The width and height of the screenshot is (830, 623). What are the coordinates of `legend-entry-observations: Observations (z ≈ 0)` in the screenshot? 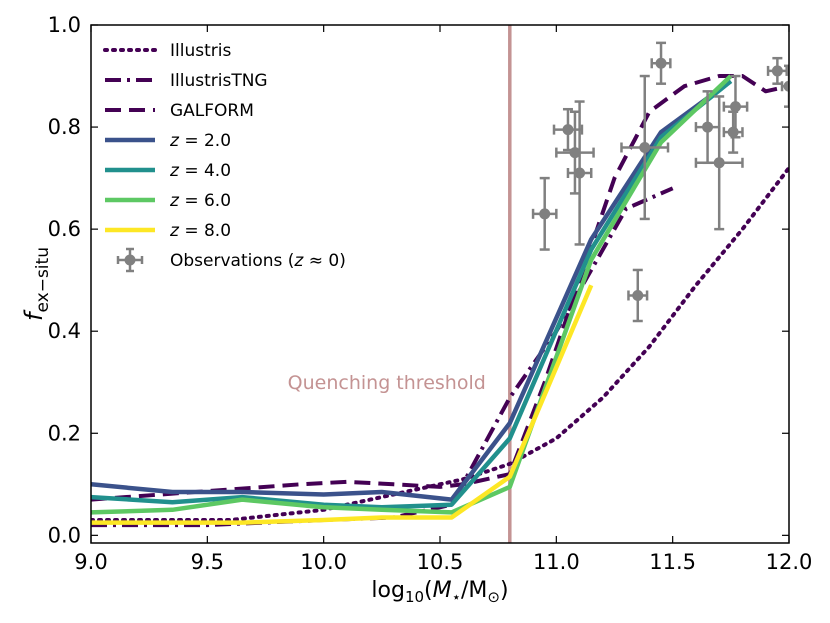 It's located at (231, 260).